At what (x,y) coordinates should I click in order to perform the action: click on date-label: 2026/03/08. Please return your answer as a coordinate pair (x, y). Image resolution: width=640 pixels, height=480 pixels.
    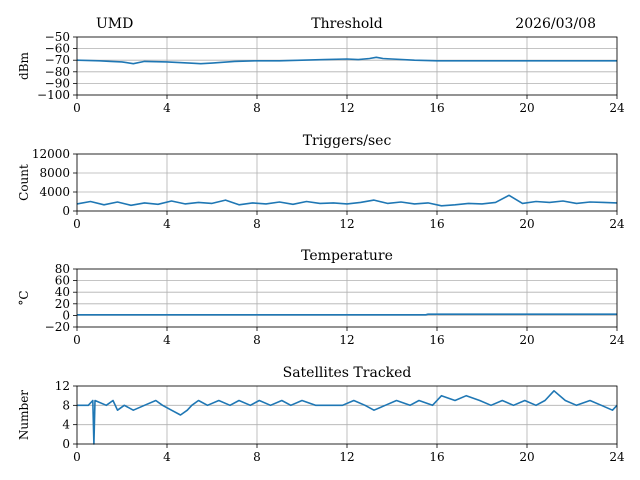
    Looking at the image, I should click on (555, 24).